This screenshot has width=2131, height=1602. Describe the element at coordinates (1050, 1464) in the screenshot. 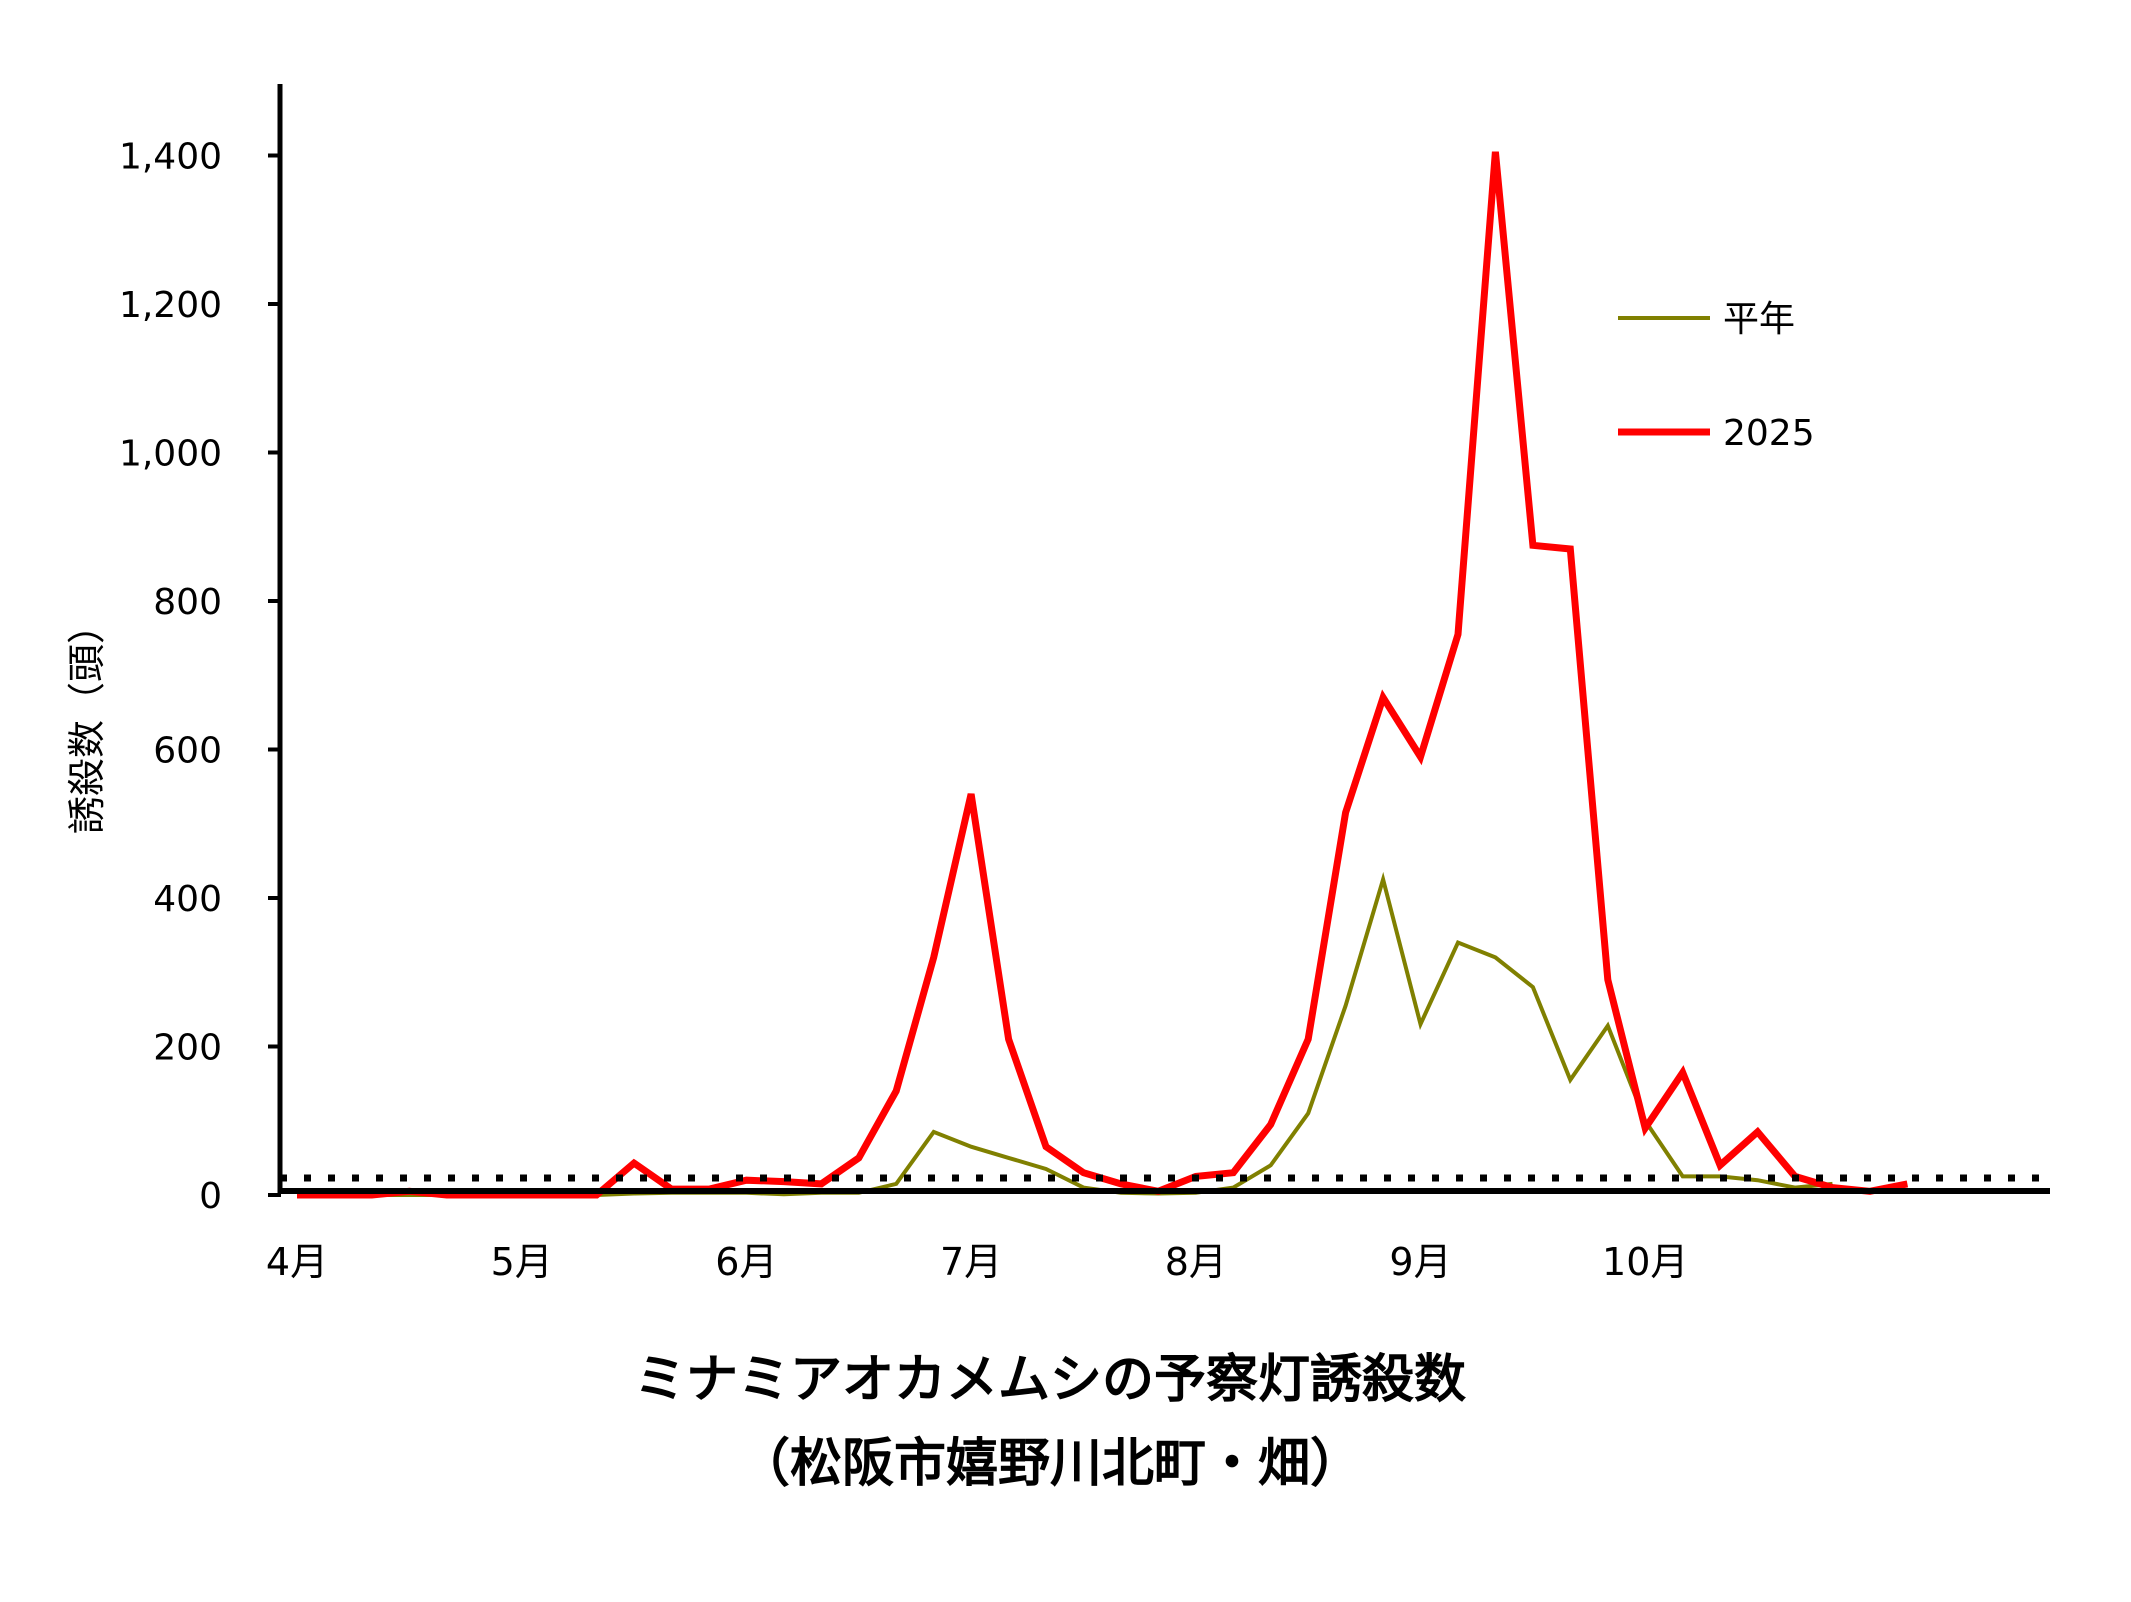

I see `chart-subtitle: （松阪市嬉野川北町・畑）` at that location.